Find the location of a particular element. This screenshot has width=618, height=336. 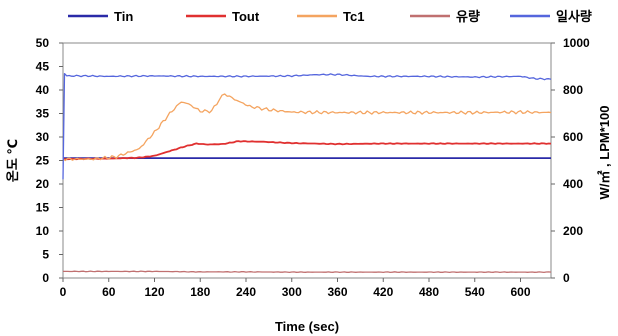

legend-label: 일사량 is located at coordinates (574, 16).